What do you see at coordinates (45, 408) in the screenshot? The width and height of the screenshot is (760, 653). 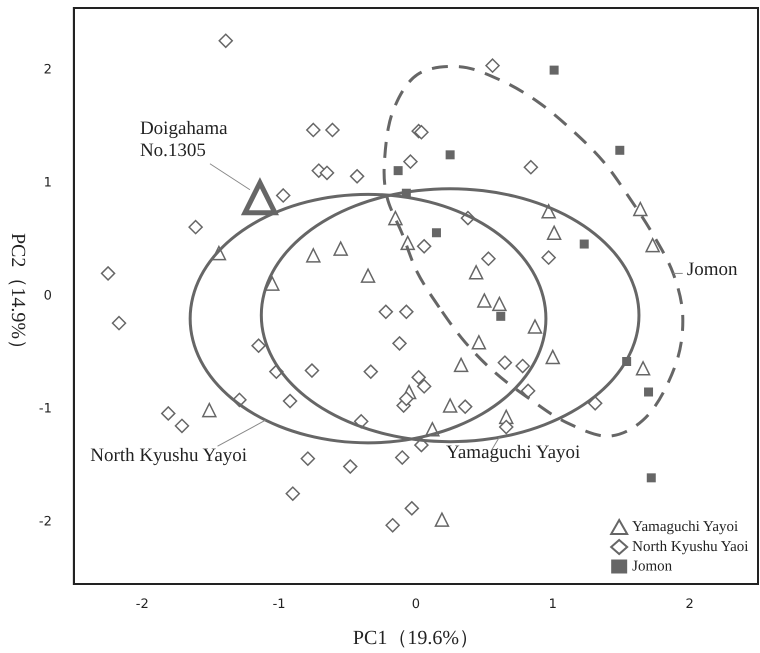 I see `y-tick-label: -1` at bounding box center [45, 408].